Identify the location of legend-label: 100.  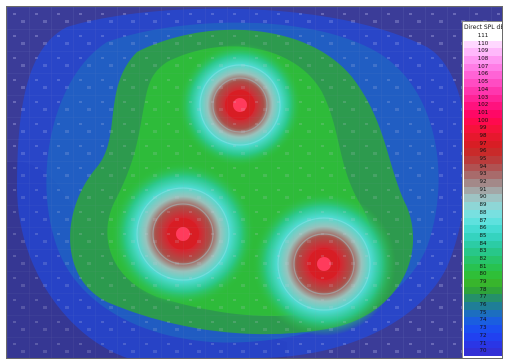
(483, 120).